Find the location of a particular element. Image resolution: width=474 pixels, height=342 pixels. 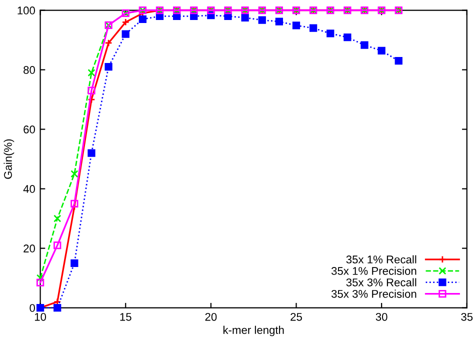

legend-label: 35x 3% Precision is located at coordinates (373, 294).